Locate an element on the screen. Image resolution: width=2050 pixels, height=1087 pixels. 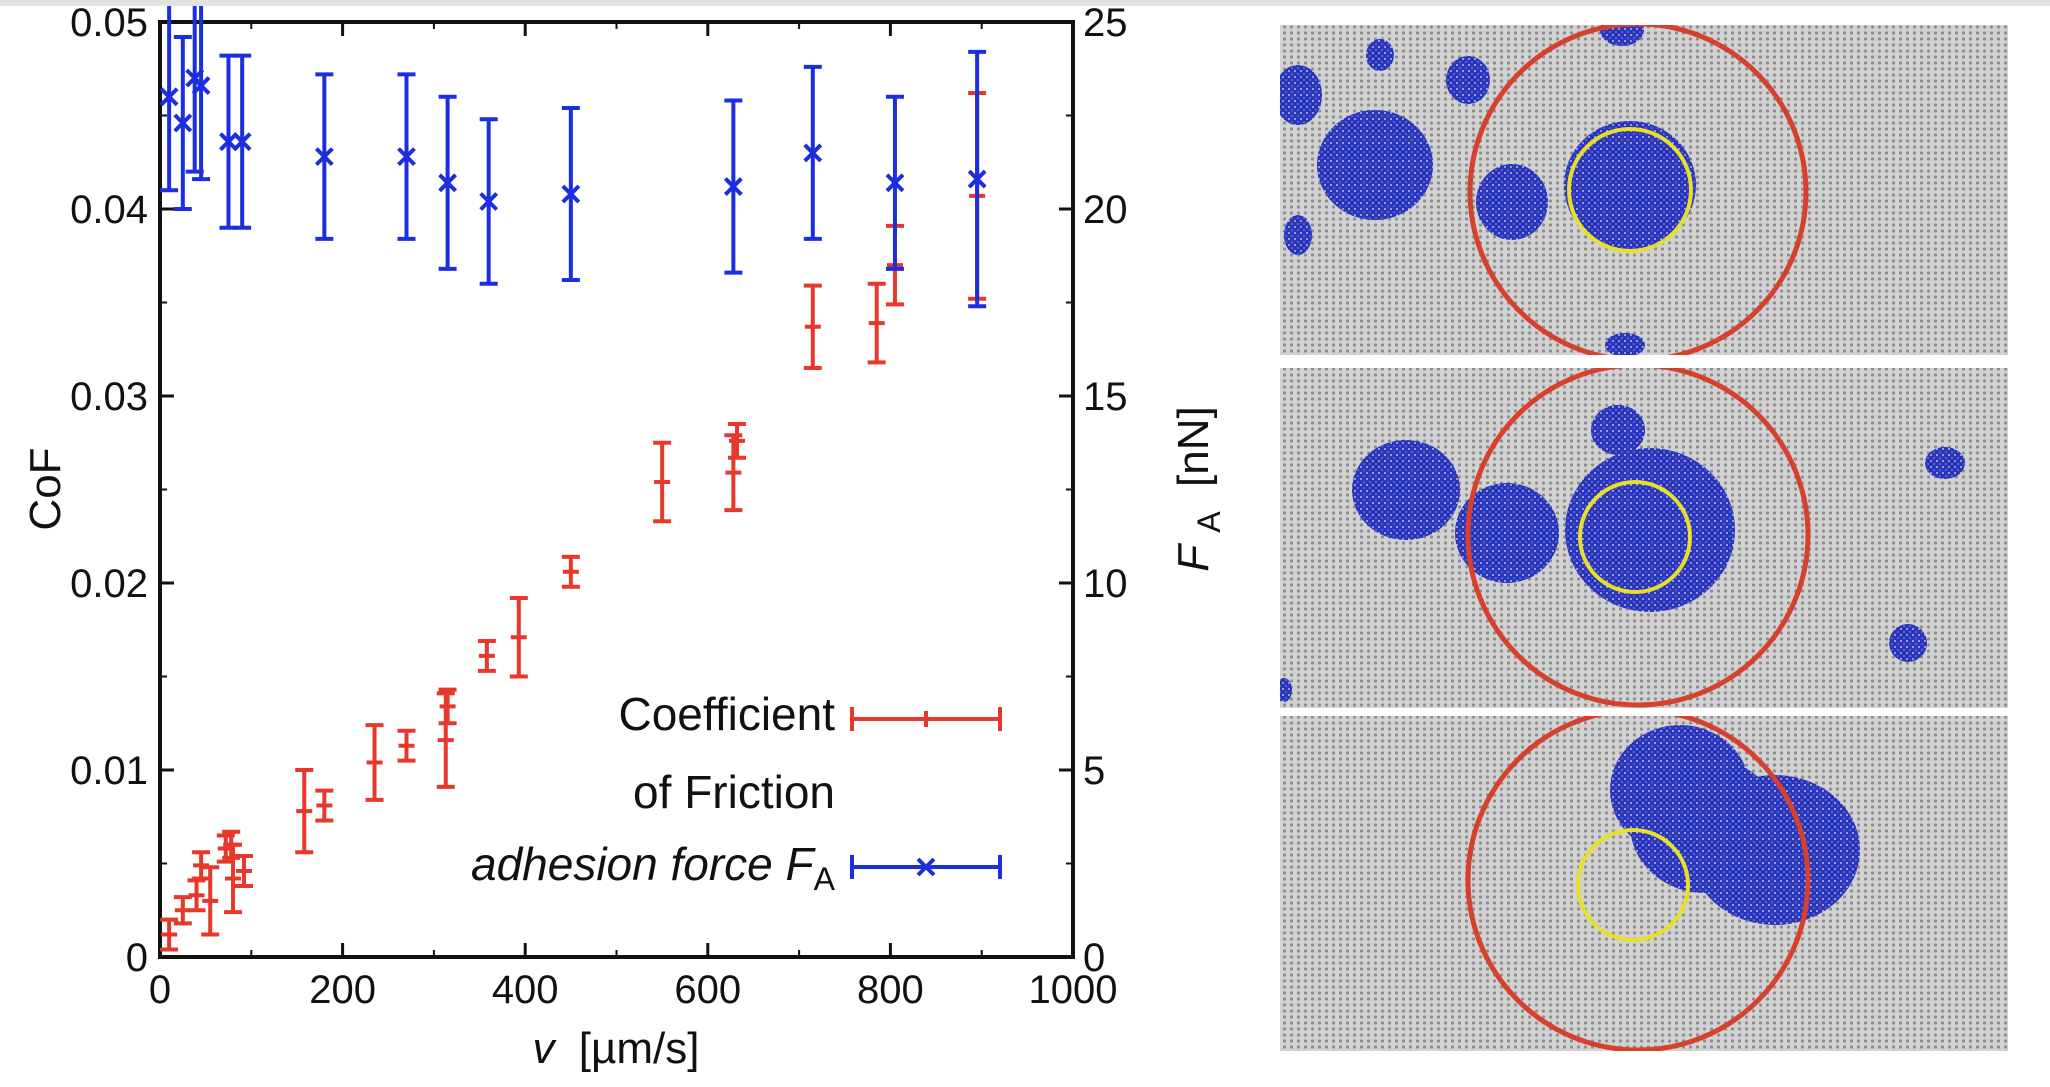
x-tick-label: 800 is located at coordinates (890, 990).